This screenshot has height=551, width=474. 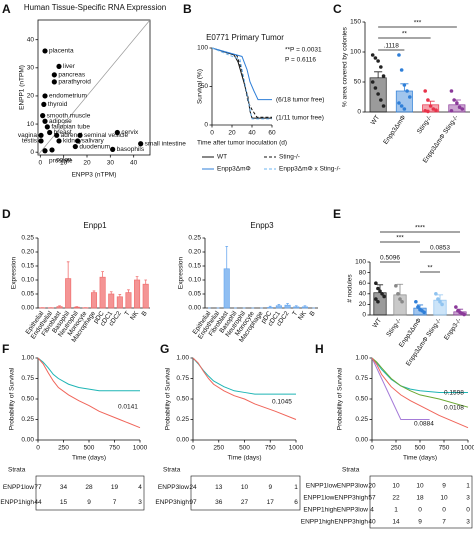 I want to click on panel-letter: E, so click(x=337, y=214).